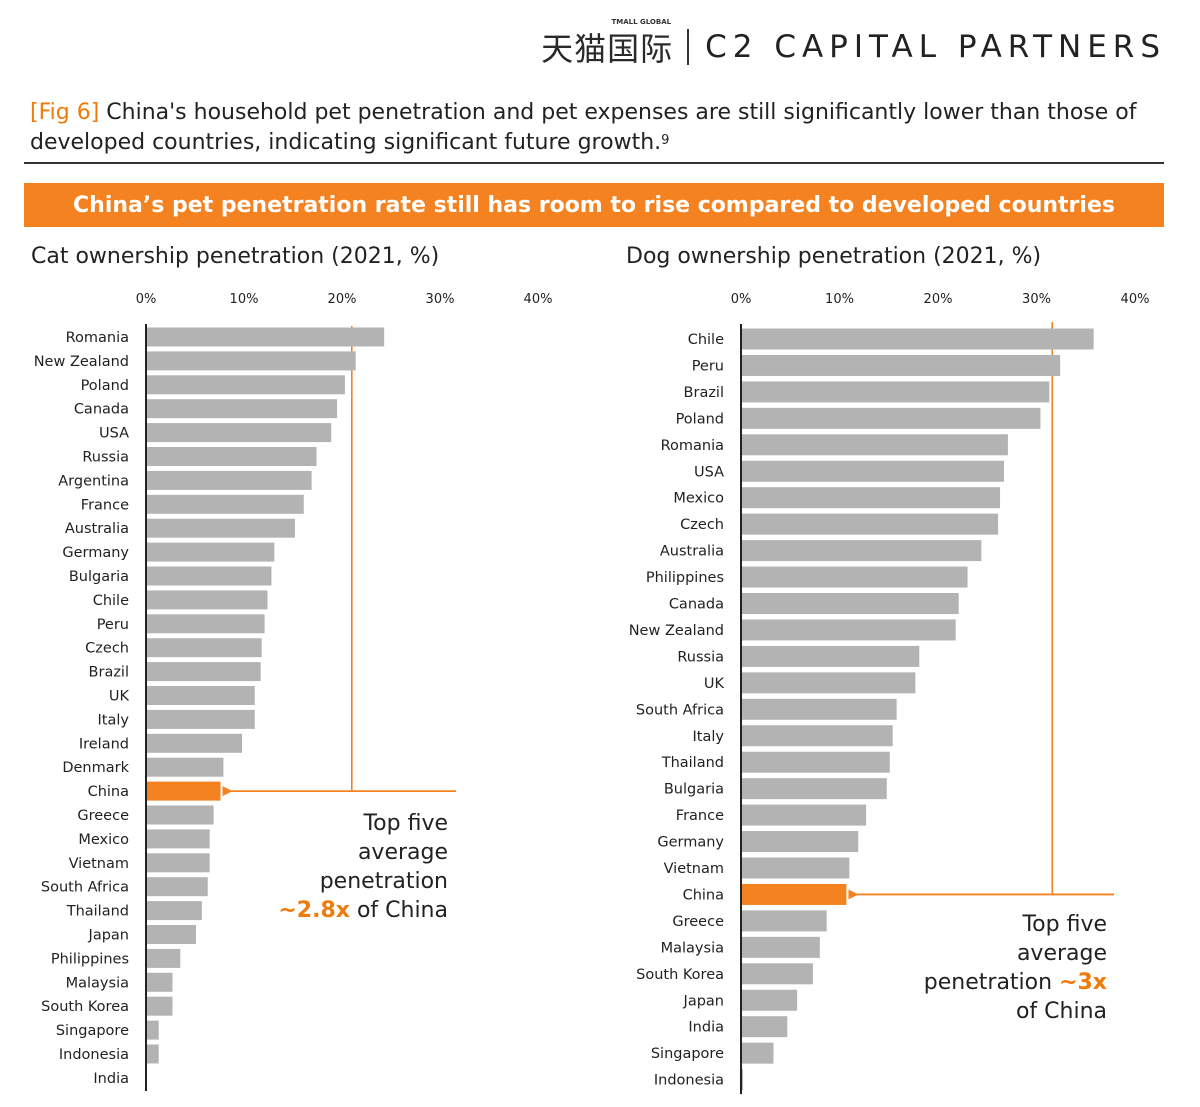  Describe the element at coordinates (265, 337) in the screenshot. I see `cat-bar-romania` at that location.